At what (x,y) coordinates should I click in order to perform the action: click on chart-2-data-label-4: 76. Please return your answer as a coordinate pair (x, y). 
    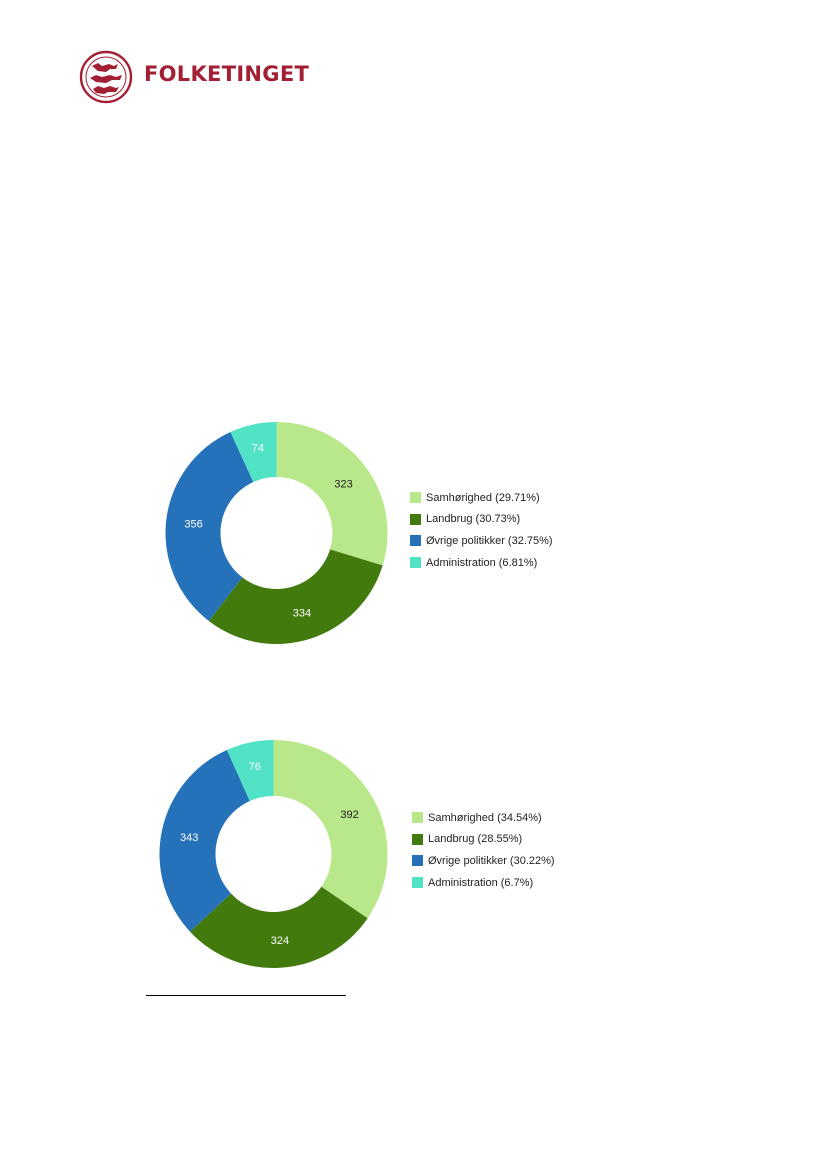
    Looking at the image, I should click on (255, 767).